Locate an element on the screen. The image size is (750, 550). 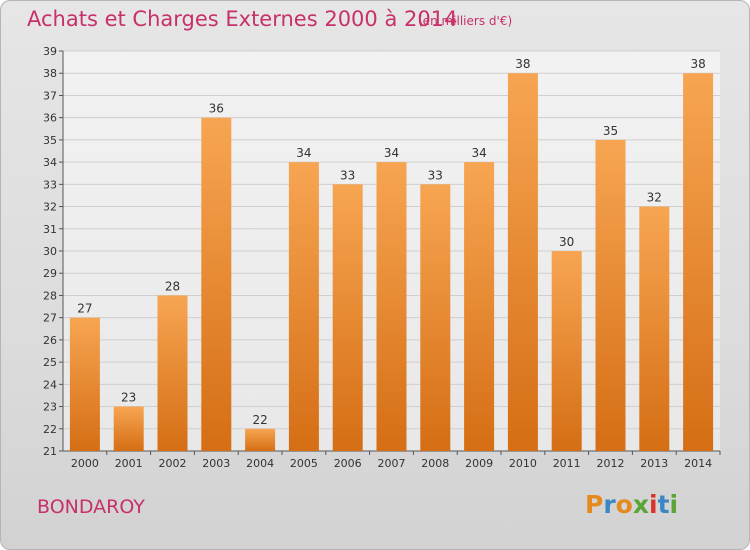
x-tick-label: 2000 is located at coordinates (85, 463).